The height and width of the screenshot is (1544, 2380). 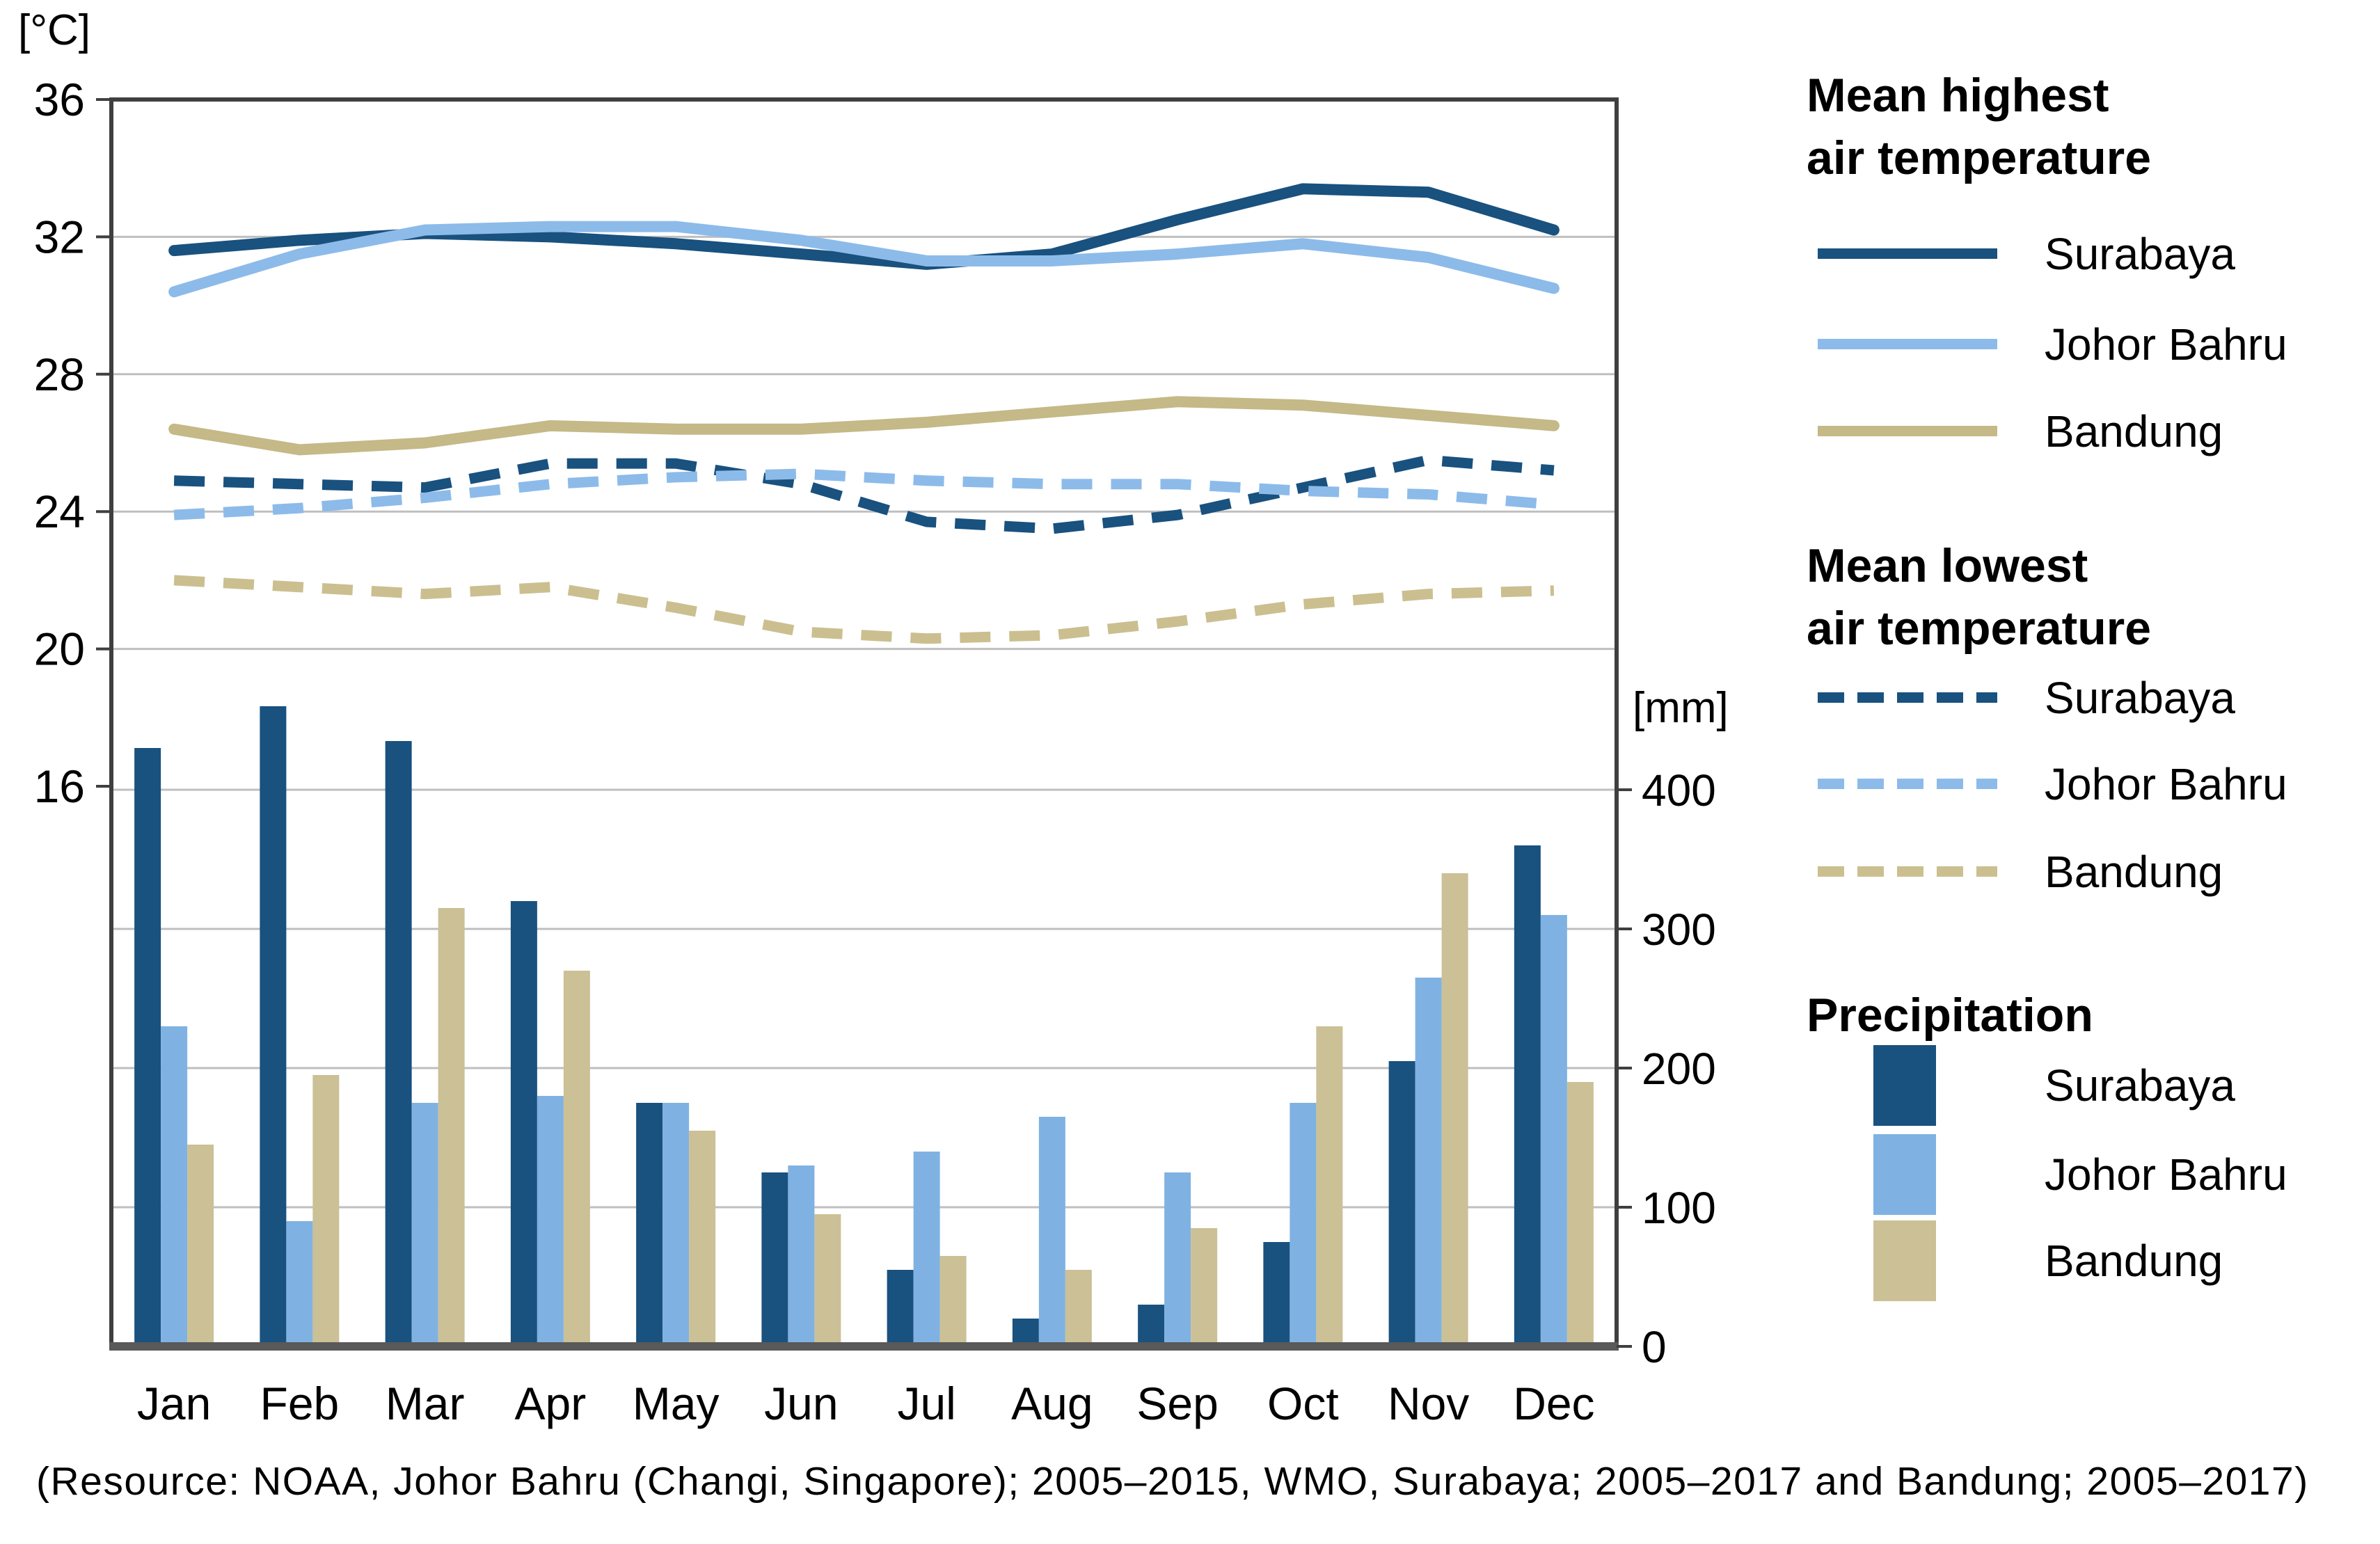 What do you see at coordinates (1554, 1403) in the screenshot?
I see `month-label-dec: Dec` at bounding box center [1554, 1403].